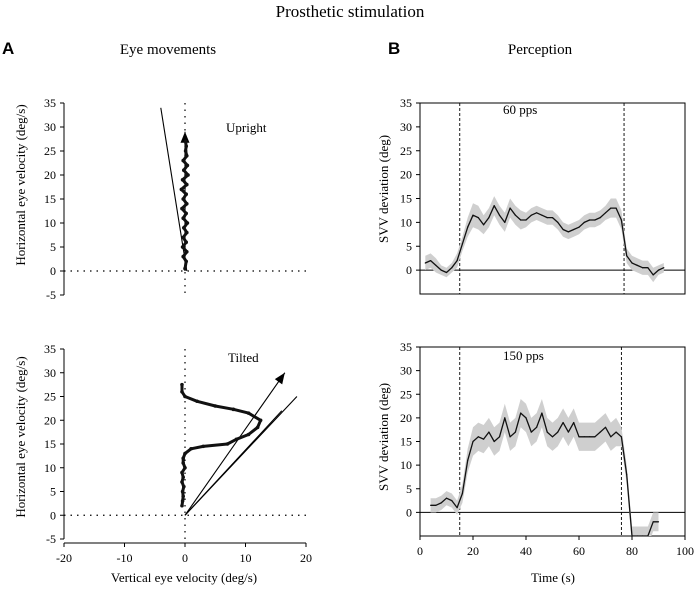  I want to click on pps150-ytick-label-5: 25, so click(406, 394).